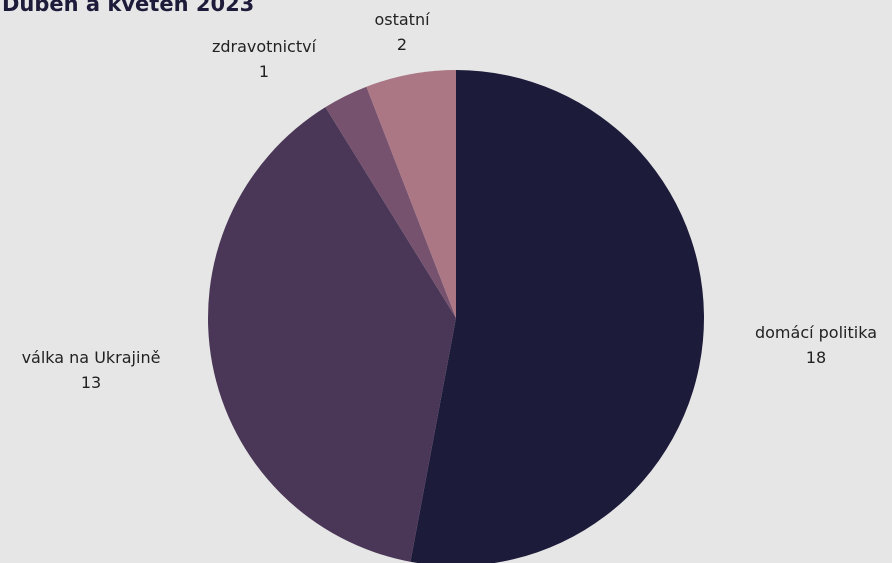 The width and height of the screenshot is (892, 563). I want to click on slice-category-2: zdravotnictví, so click(264, 46).